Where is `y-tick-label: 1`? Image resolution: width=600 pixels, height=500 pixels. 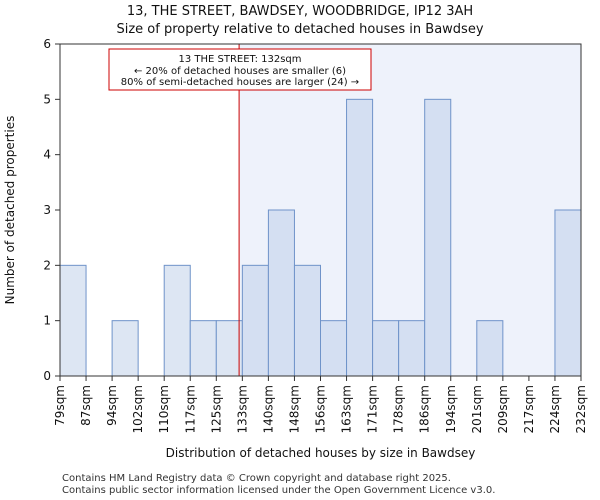 y-tick-label: 1 is located at coordinates (47, 321).